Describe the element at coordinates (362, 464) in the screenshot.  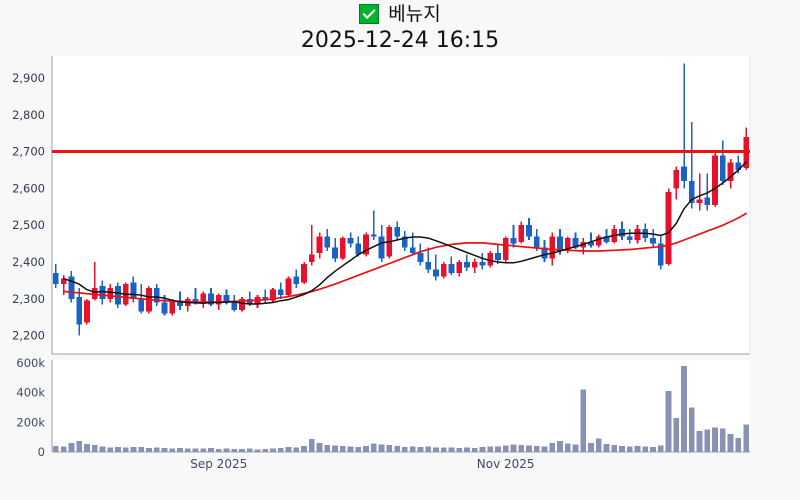
I see `date-axis-tick-labels: Sep 2025 Nov 2025` at that location.